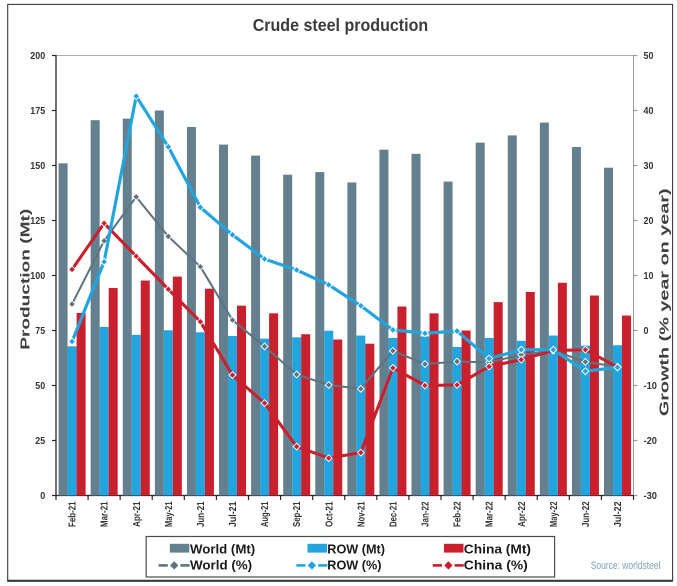 Image resolution: width=677 pixels, height=586 pixels. What do you see at coordinates (361, 514) in the screenshot?
I see `svg-text: Nov-21` at bounding box center [361, 514].